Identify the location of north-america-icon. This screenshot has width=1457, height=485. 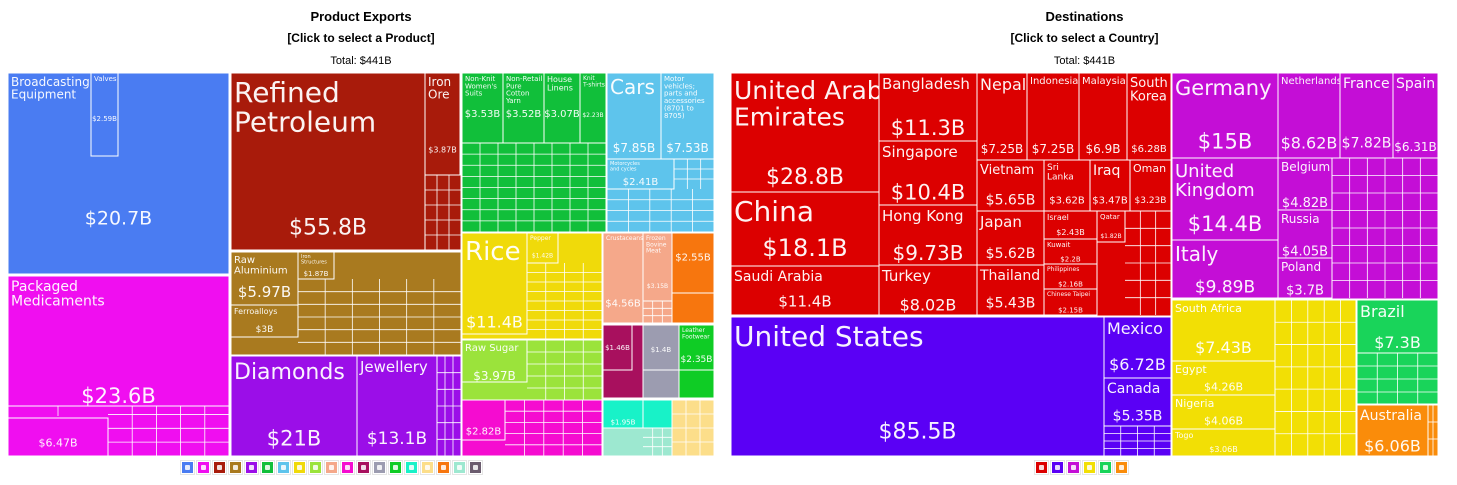
(1057, 467).